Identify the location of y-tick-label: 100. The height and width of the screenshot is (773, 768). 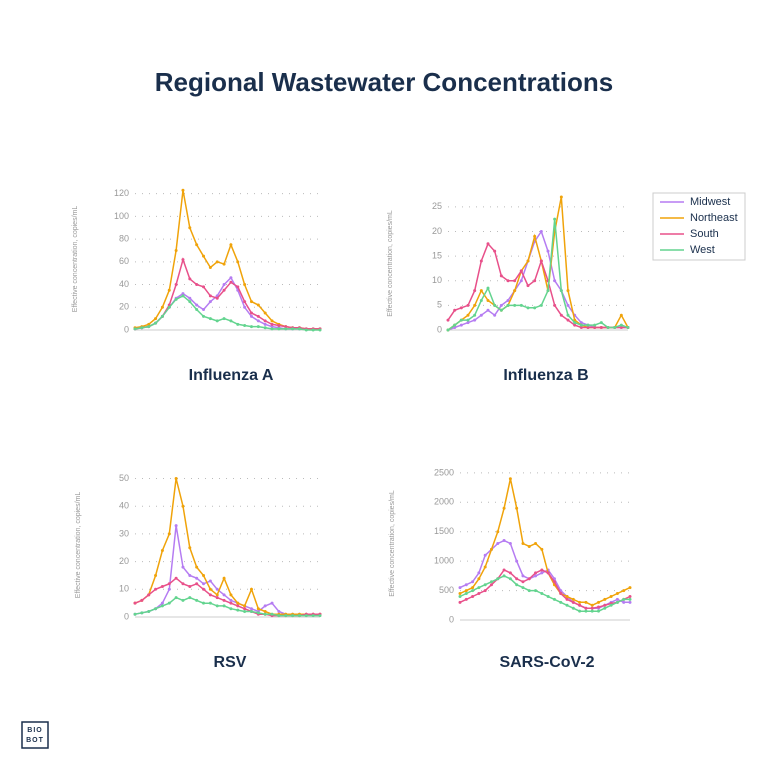
(121, 216).